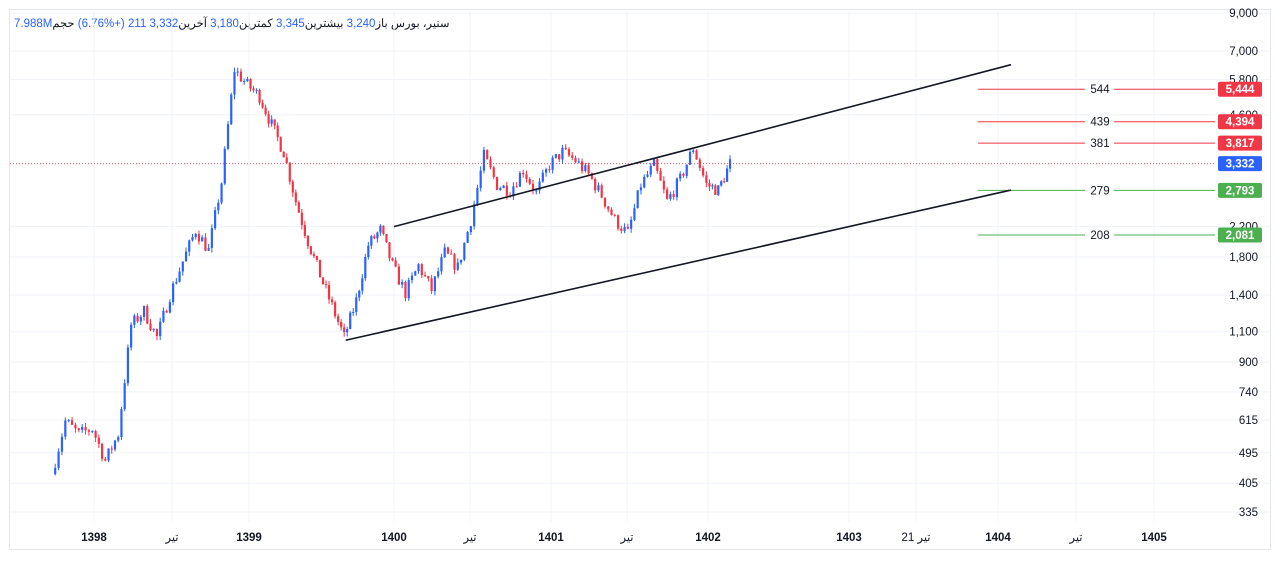  Describe the element at coordinates (551, 538) in the screenshot. I see `x-tick-label: 1401` at that location.